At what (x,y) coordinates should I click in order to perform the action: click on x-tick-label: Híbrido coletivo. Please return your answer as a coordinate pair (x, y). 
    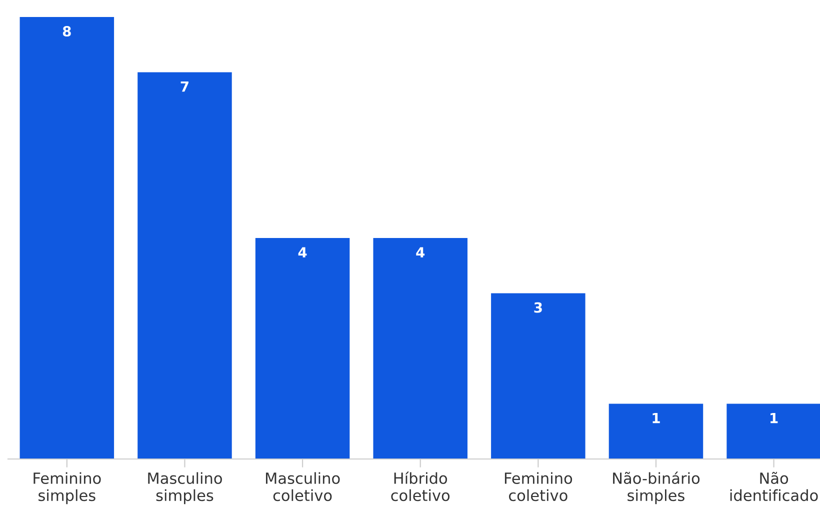
    Looking at the image, I should click on (420, 487).